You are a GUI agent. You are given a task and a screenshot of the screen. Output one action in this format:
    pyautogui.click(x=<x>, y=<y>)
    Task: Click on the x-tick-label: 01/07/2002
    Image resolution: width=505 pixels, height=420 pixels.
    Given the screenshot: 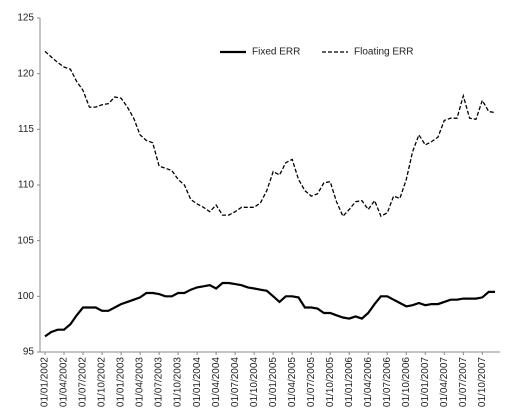 What is the action you would take?
    pyautogui.click(x=83, y=382)
    